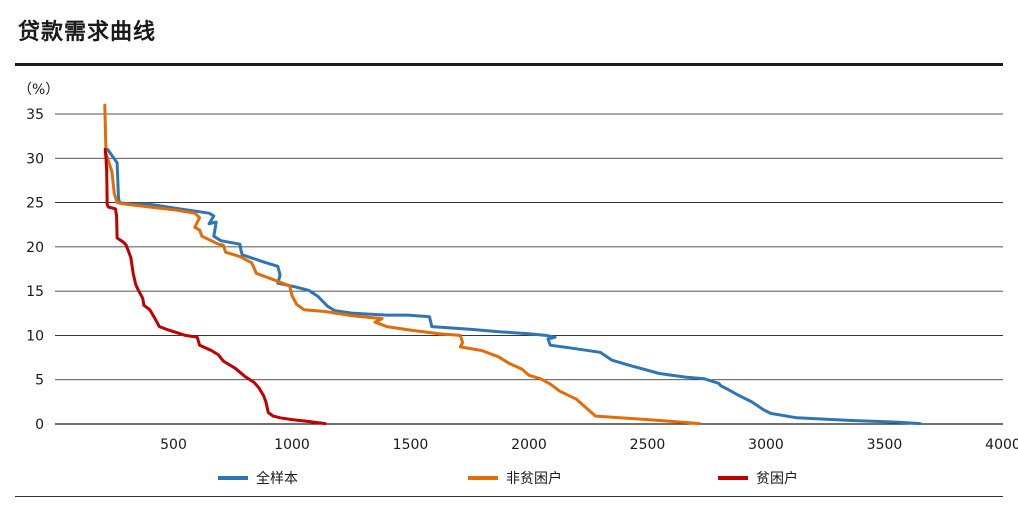  Describe the element at coordinates (529, 445) in the screenshot. I see `x-tick-2000: 2000` at that location.